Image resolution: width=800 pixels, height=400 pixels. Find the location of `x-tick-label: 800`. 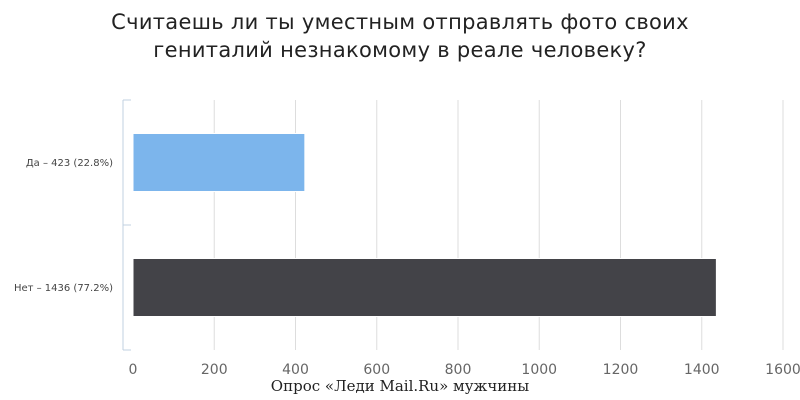

x-tick-label: 800 is located at coordinates (458, 370).